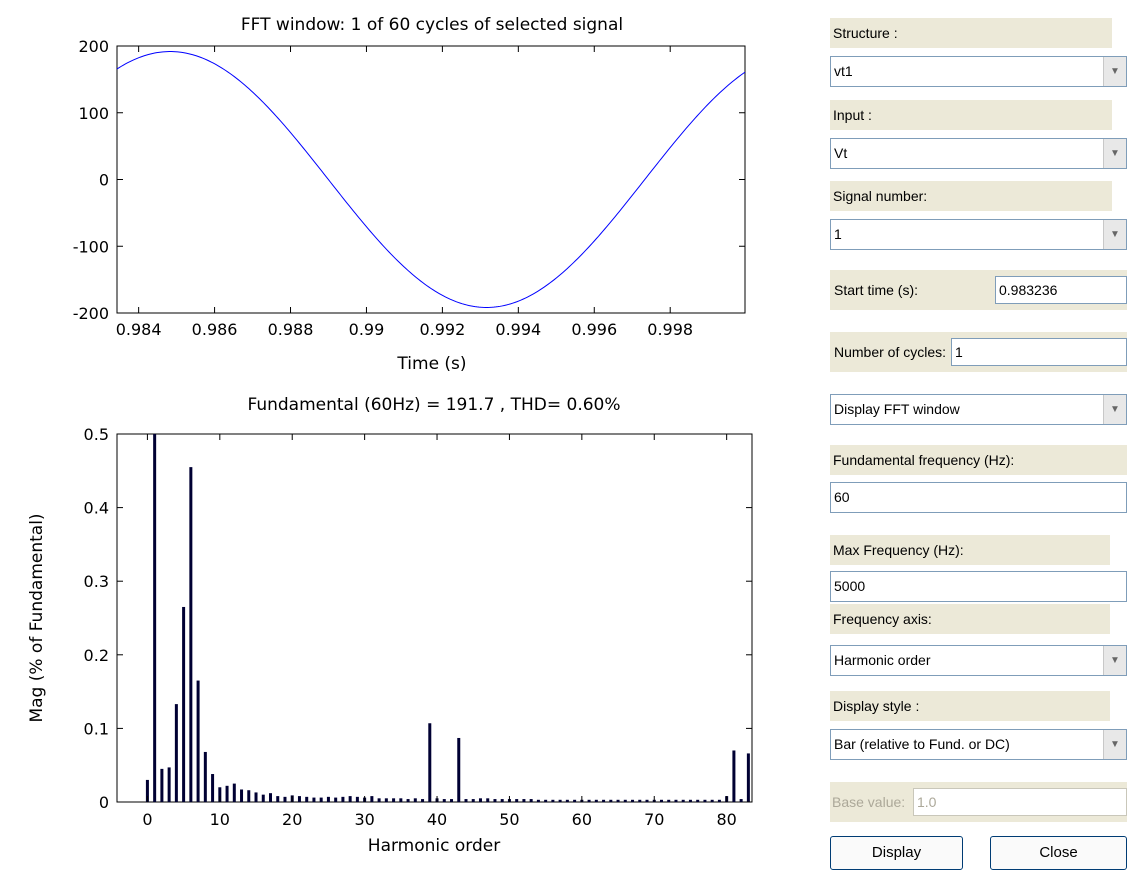 The height and width of the screenshot is (874, 1127). What do you see at coordinates (96, 434) in the screenshot?
I see `bottom-ytick-label: 0.5` at bounding box center [96, 434].